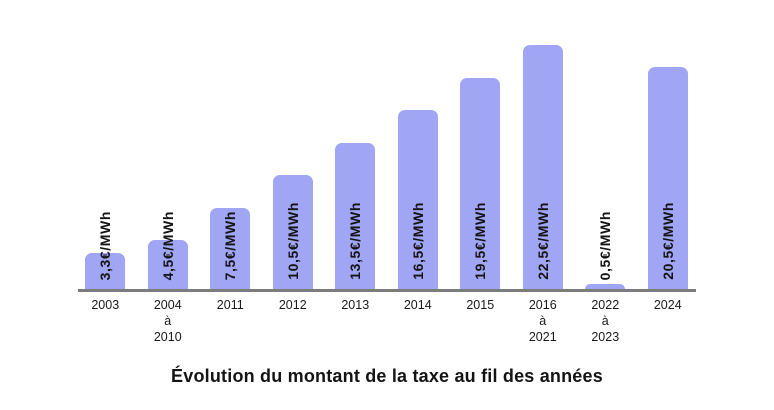 This screenshot has height=410, width=774. I want to click on bar-value-label: 19,5€/MWh, so click(480, 241).